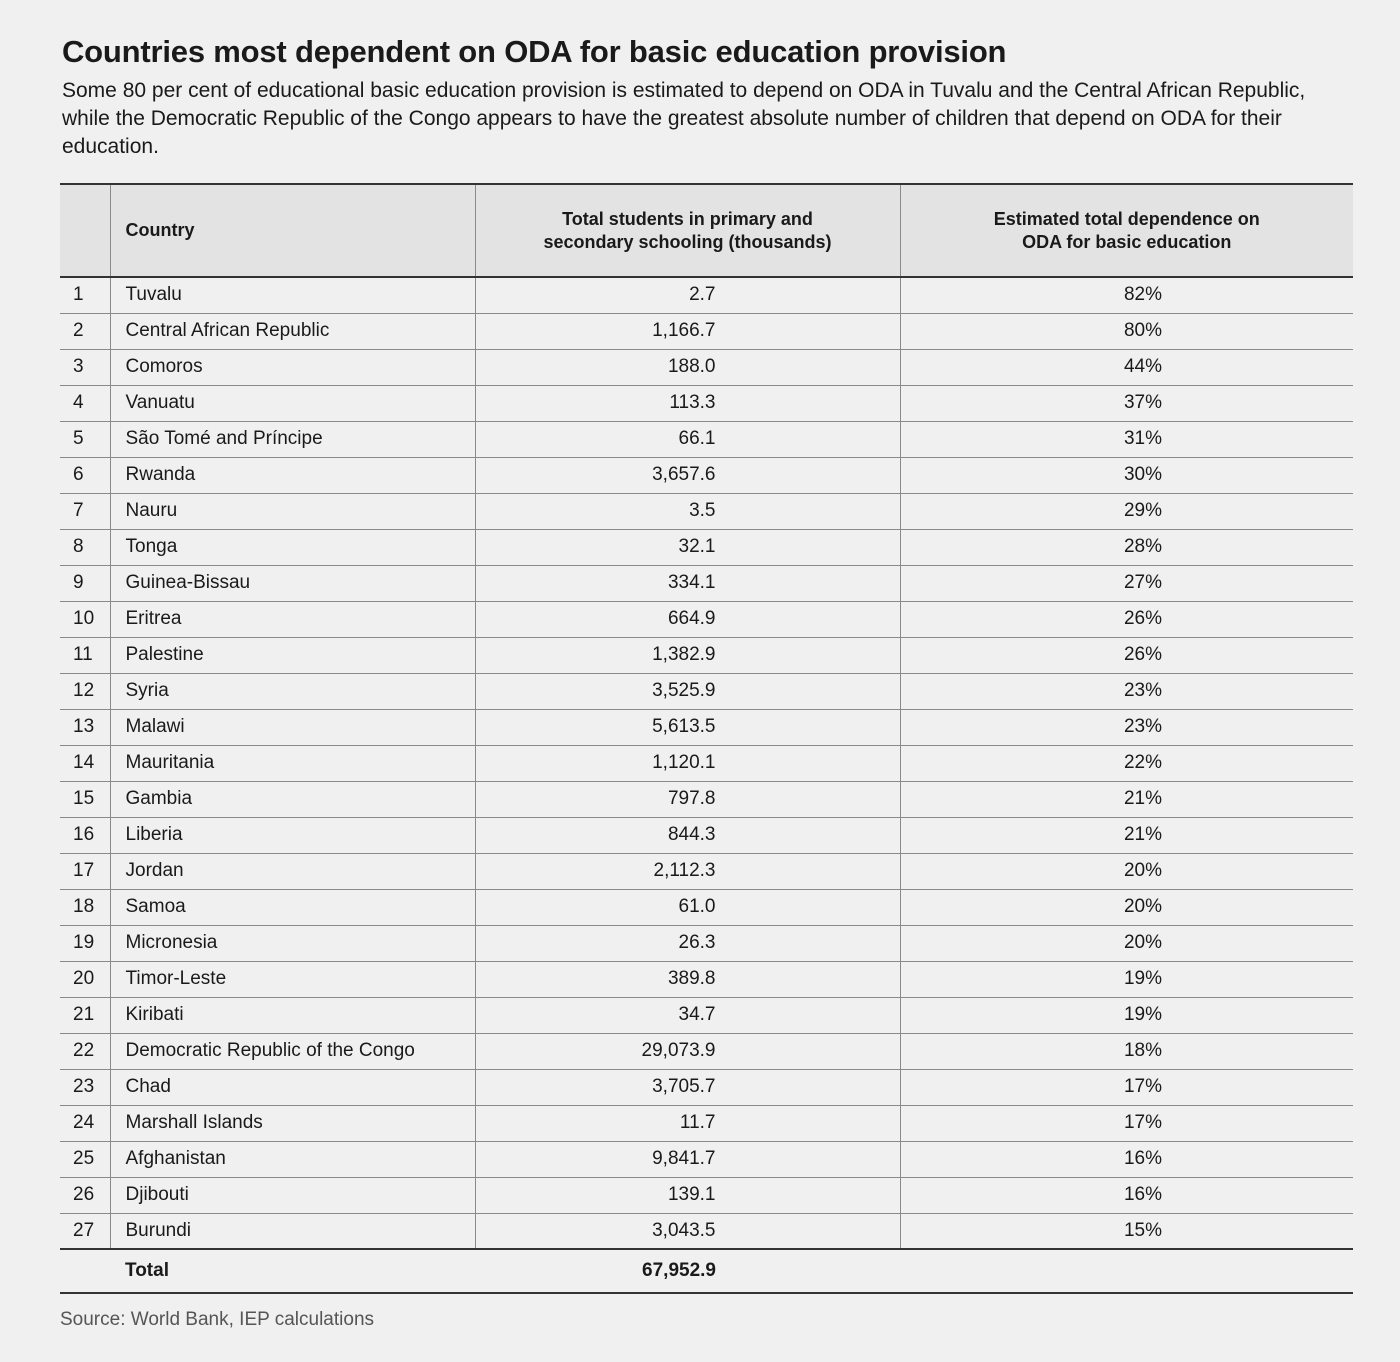 Image resolution: width=1400 pixels, height=1362 pixels. What do you see at coordinates (1126, 367) in the screenshot?
I see `row-dependence: 44%` at bounding box center [1126, 367].